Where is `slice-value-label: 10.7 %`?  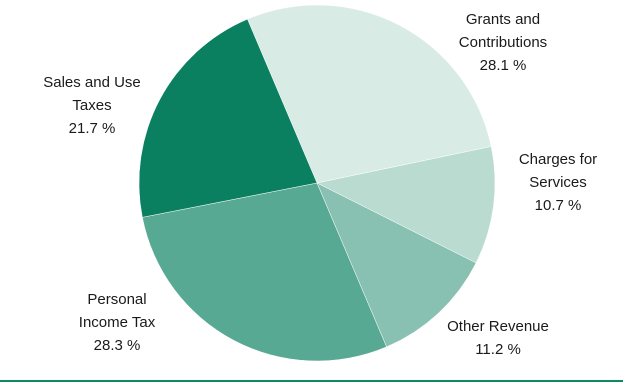 slice-value-label: 10.7 % is located at coordinates (558, 205).